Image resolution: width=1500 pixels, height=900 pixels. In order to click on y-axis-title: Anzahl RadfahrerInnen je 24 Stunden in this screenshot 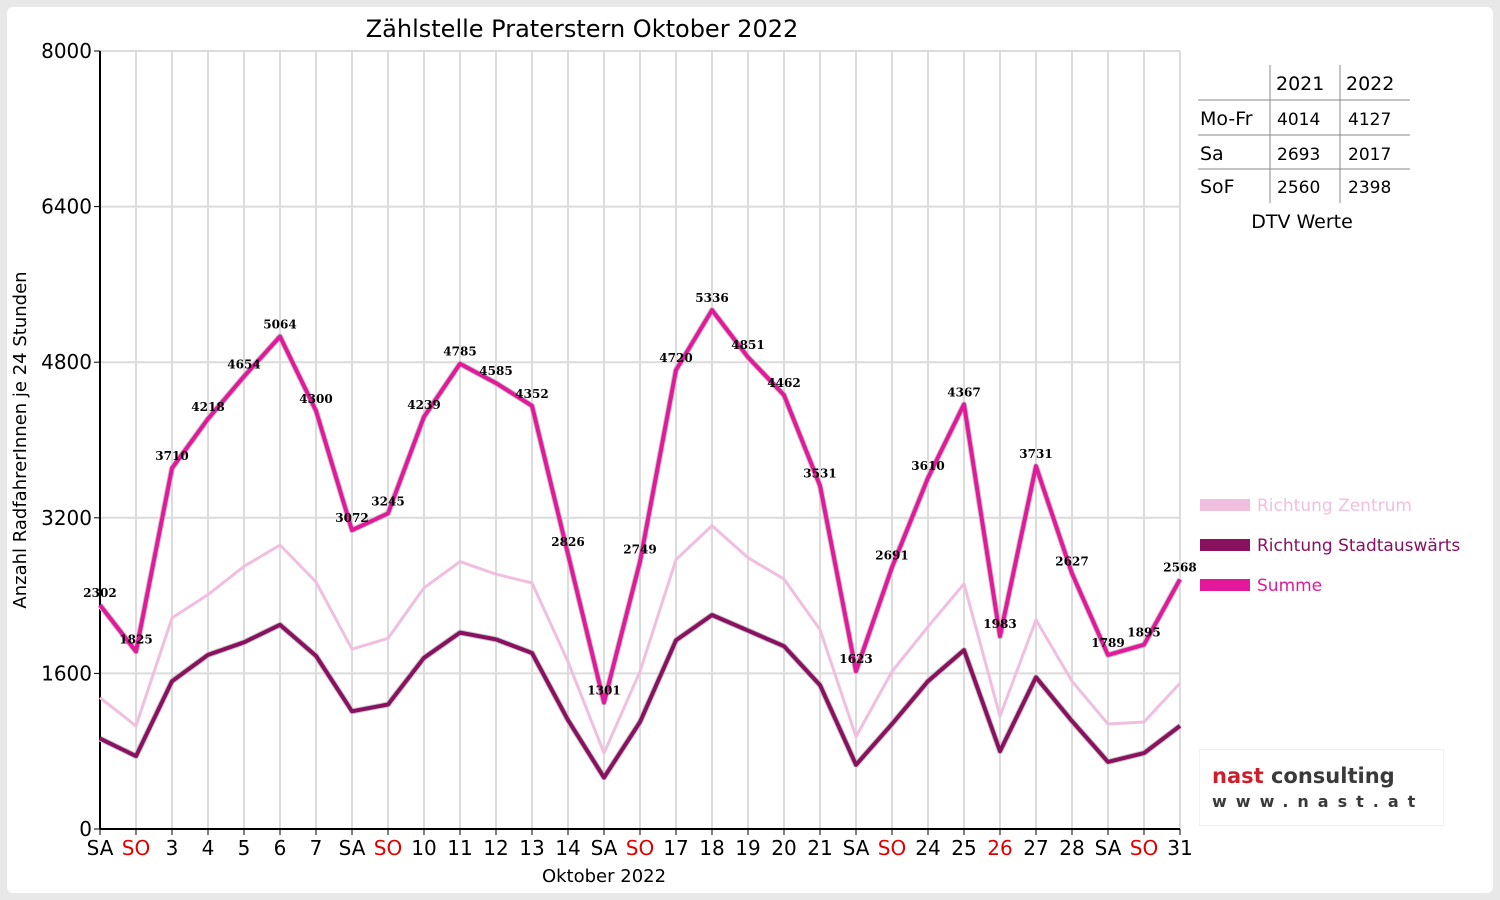, I will do `click(20, 439)`.